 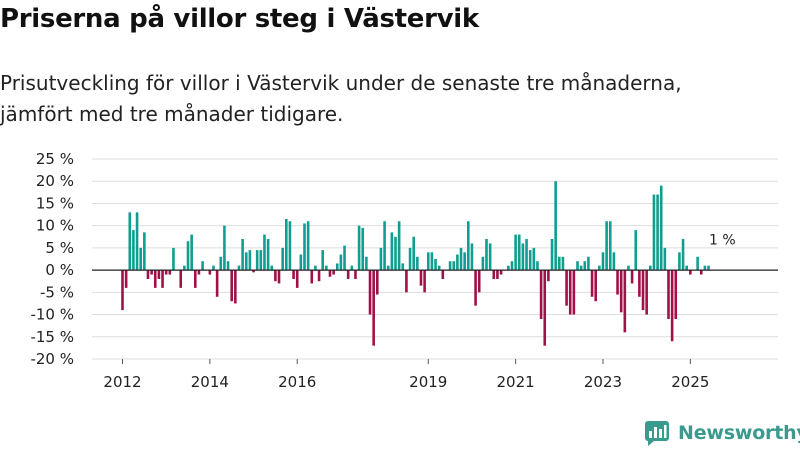 I want to click on x-tick-label: 2014, so click(x=210, y=382).